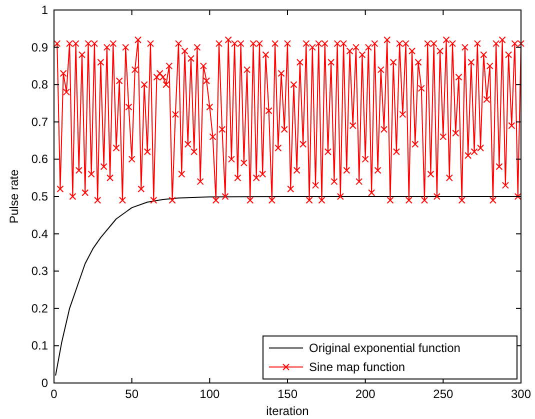  What do you see at coordinates (39, 197) in the screenshot?
I see `y-tick-label: 0.5` at bounding box center [39, 197].